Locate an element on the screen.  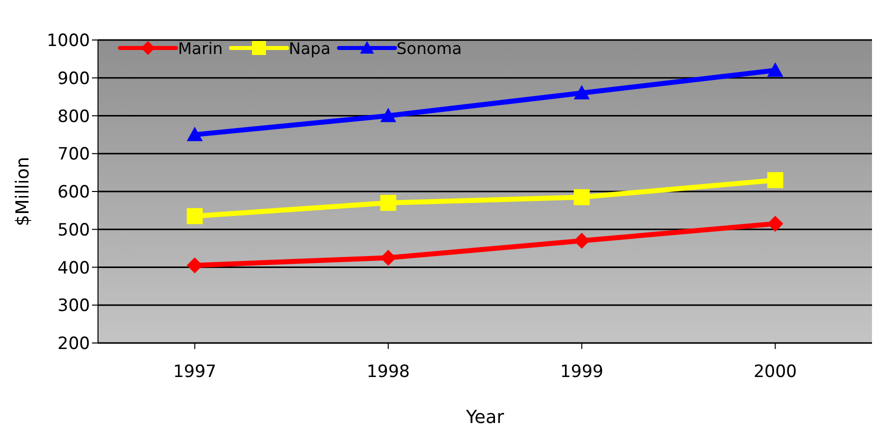
y-tick-label: 1000 is located at coordinates (68, 41).